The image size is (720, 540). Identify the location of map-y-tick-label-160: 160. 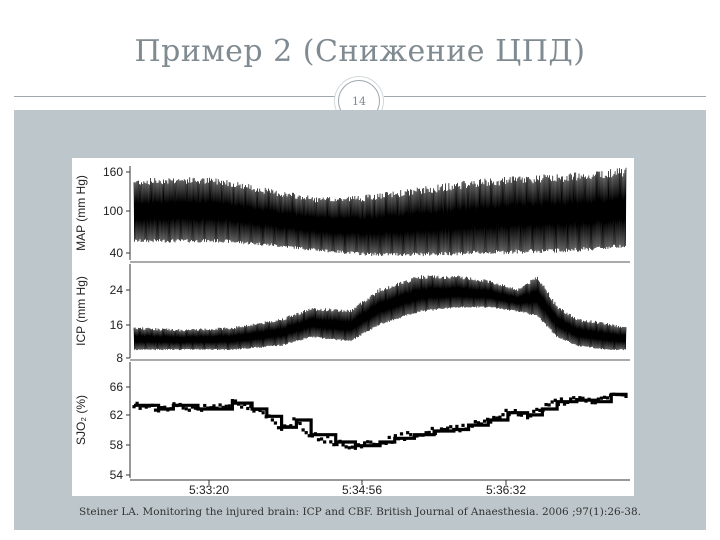
(113, 172).